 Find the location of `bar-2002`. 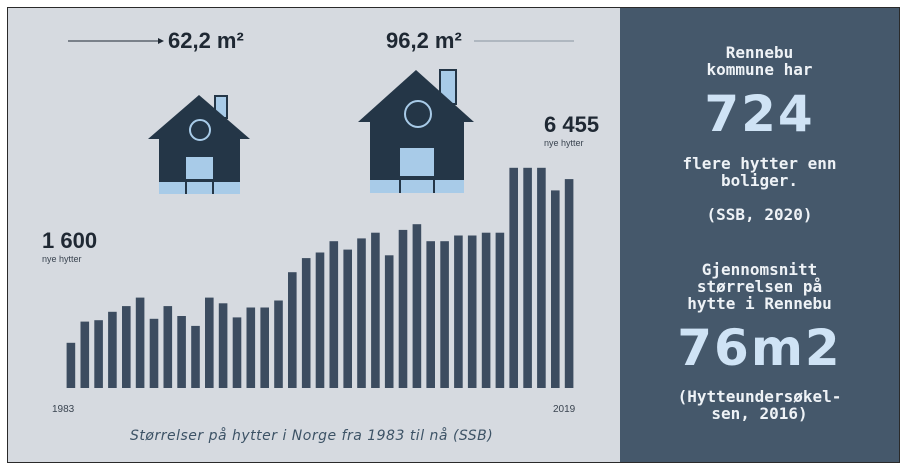

bar-2002 is located at coordinates (334, 314).